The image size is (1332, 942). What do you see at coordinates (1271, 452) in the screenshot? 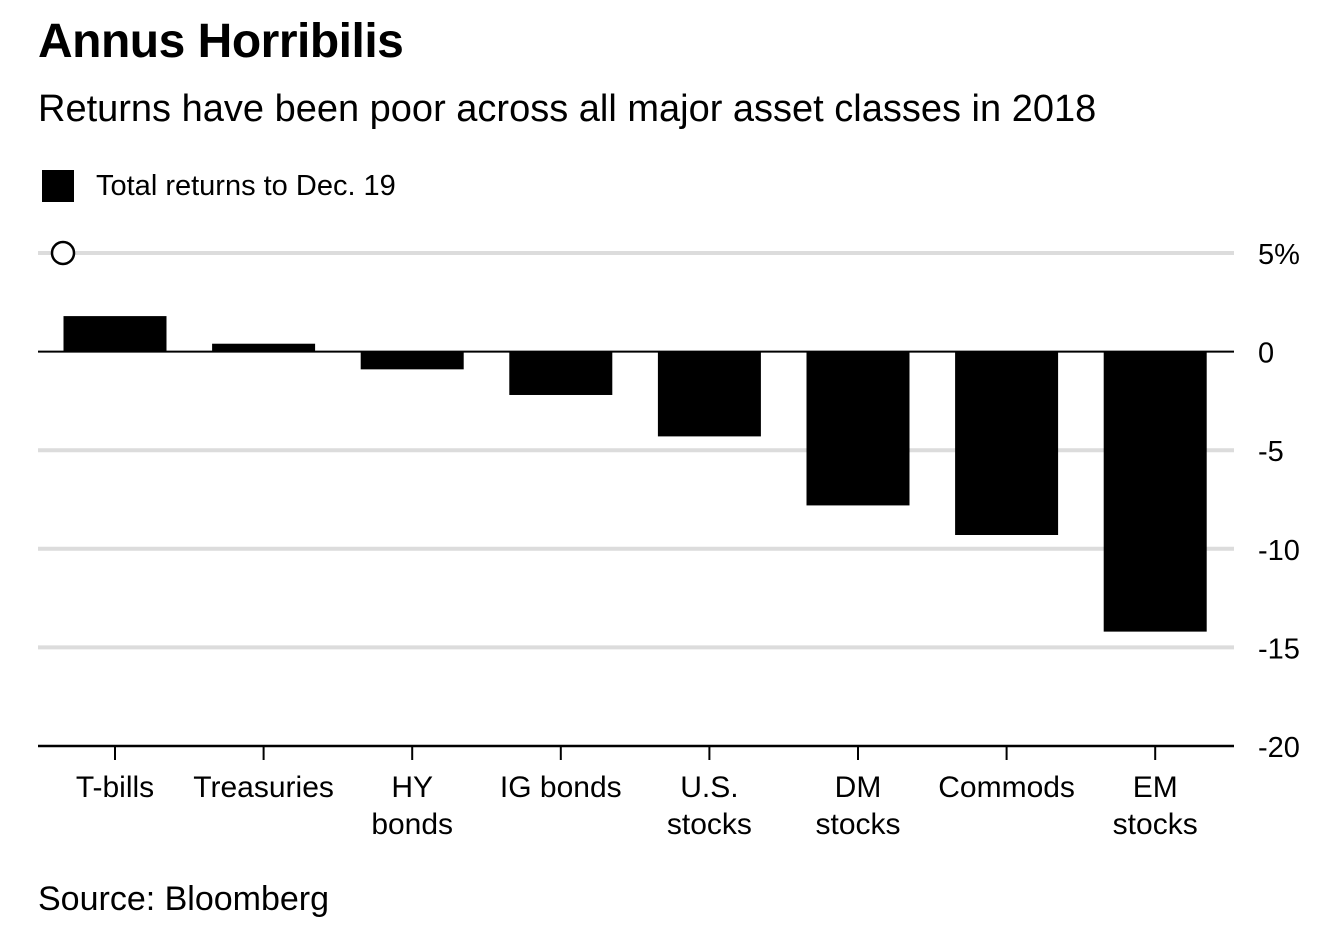
I see `y-tick-label: -5` at bounding box center [1271, 452].